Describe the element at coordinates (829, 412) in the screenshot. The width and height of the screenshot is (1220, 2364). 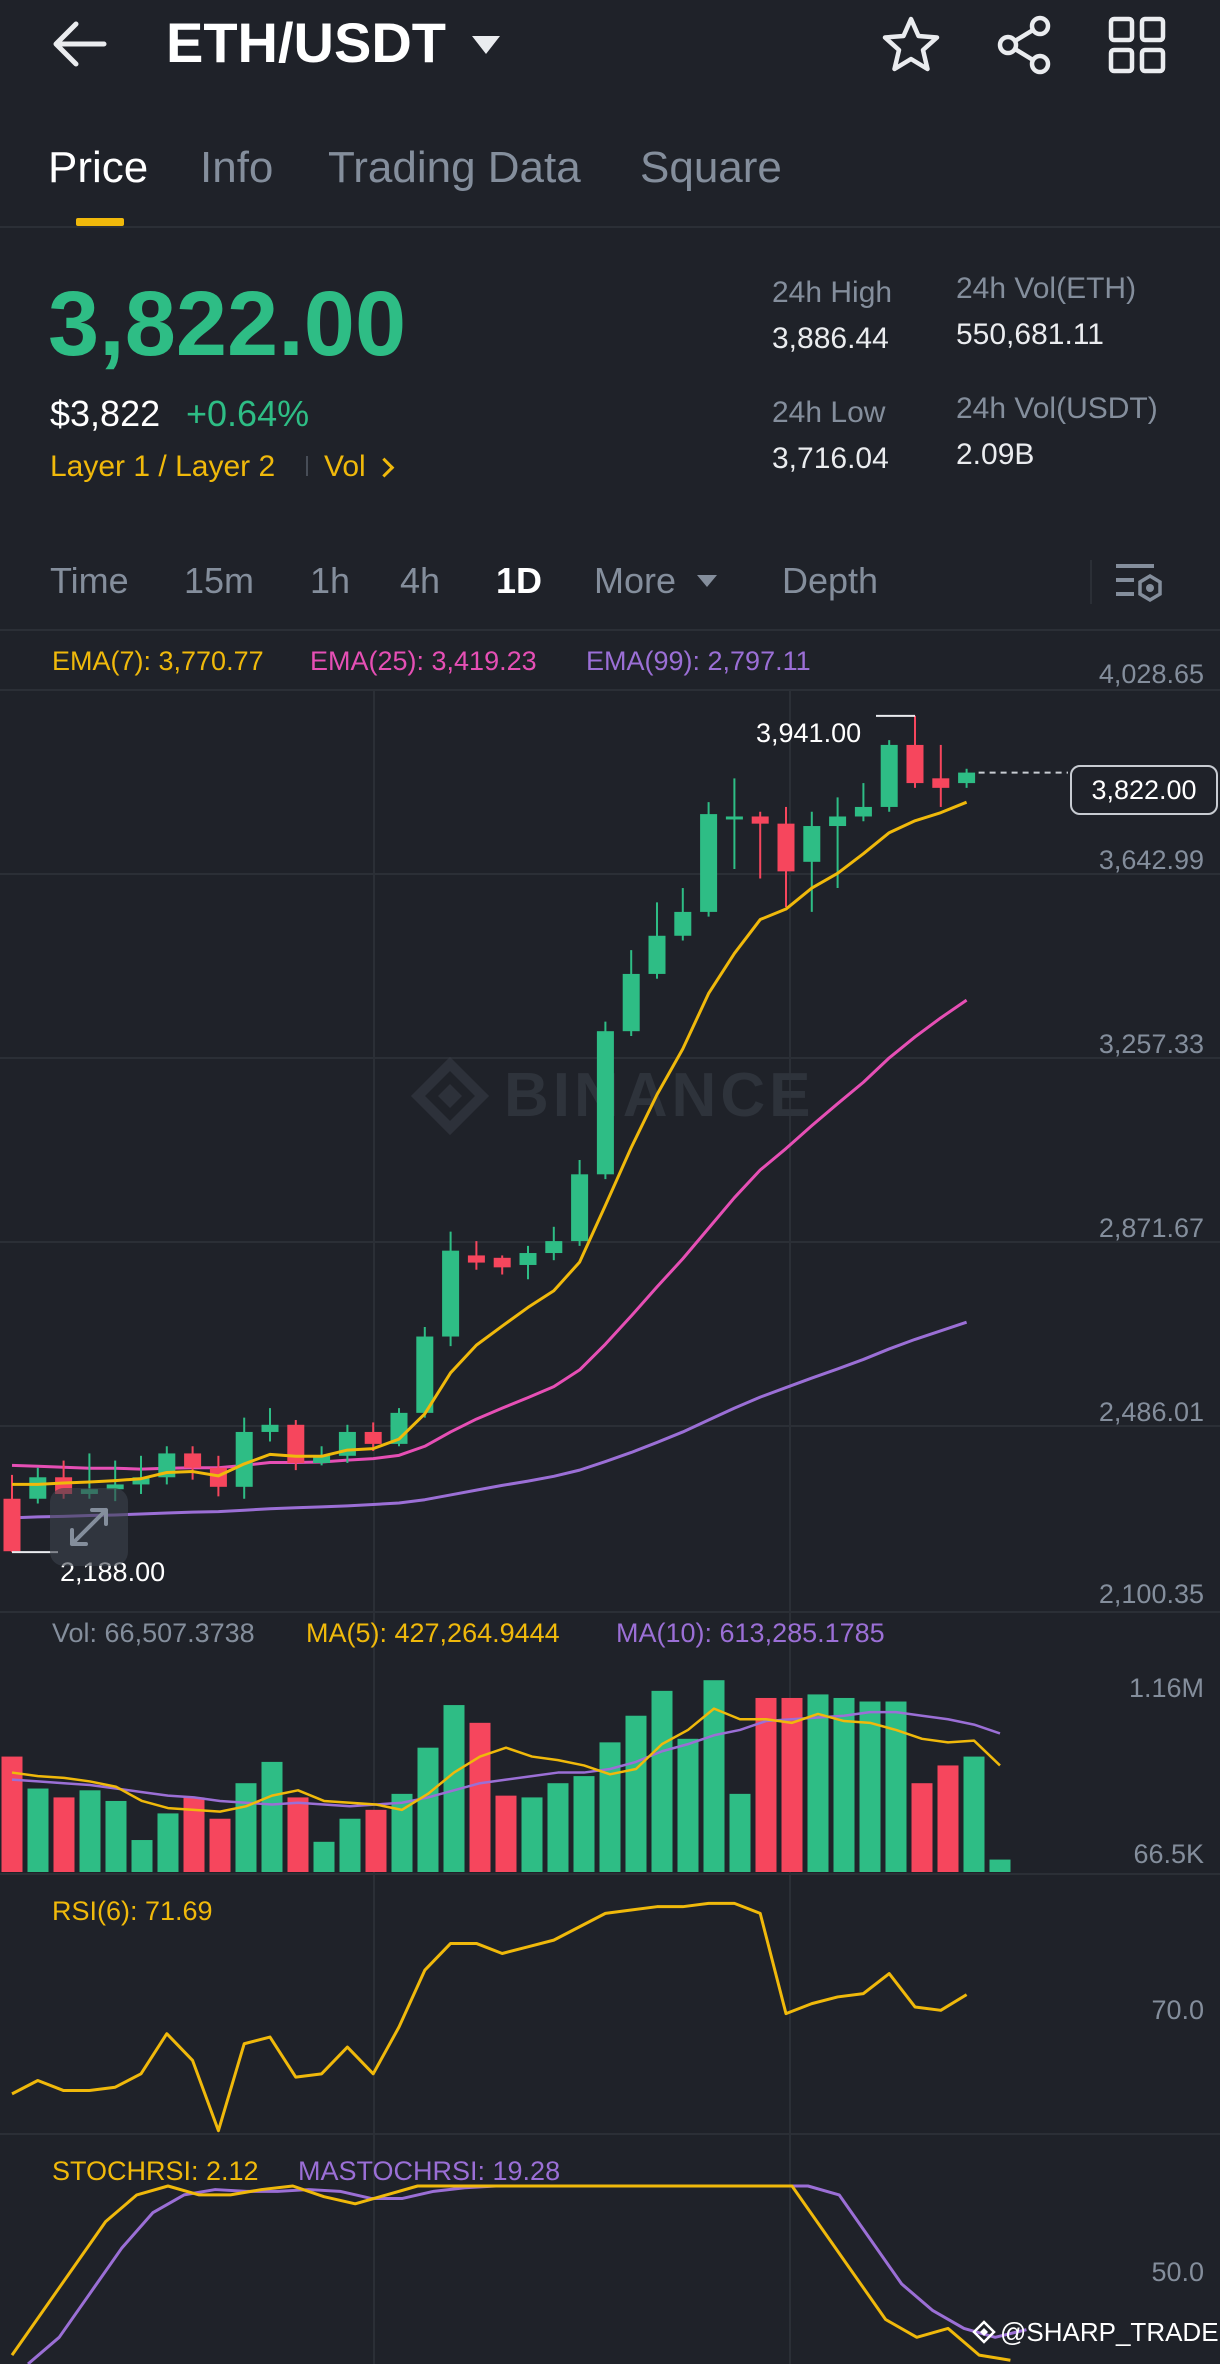
I see `low-label: 24h Low` at that location.